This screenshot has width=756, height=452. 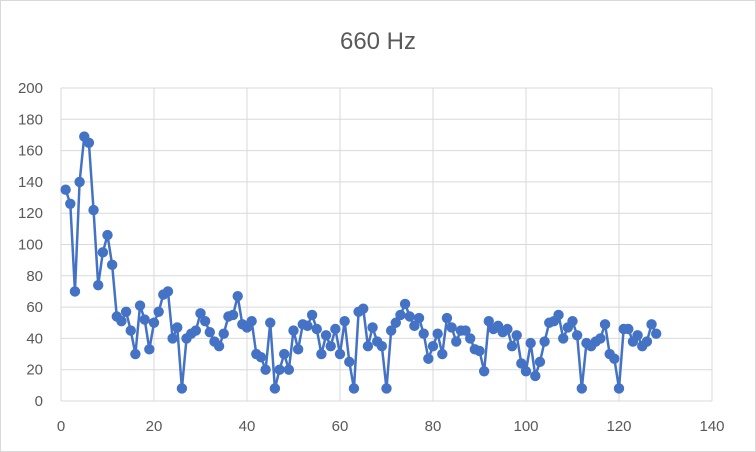 What do you see at coordinates (618, 426) in the screenshot?
I see `x-tick-label: 120` at bounding box center [618, 426].